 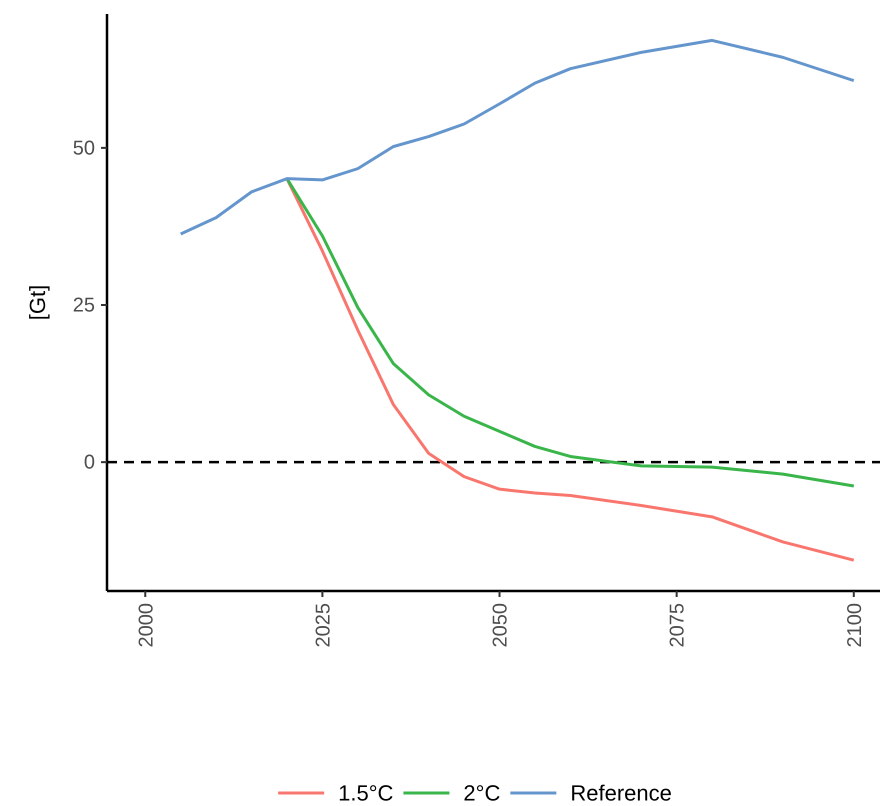 I want to click on x-tick-label: 2000, so click(x=146, y=625).